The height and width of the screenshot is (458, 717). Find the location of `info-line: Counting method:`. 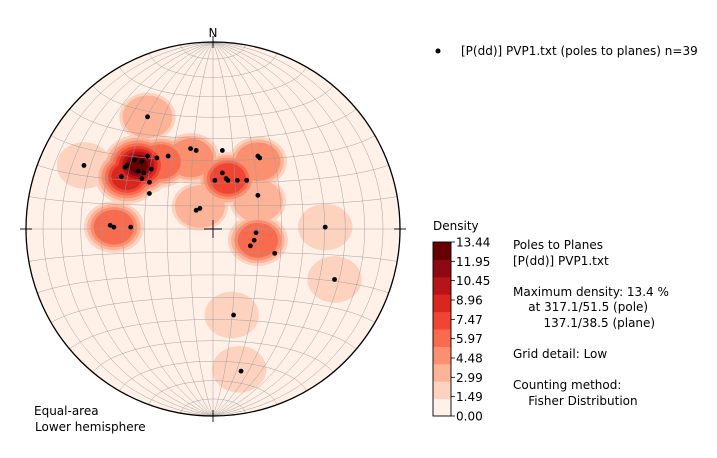

info-line: Counting method: is located at coordinates (567, 385).